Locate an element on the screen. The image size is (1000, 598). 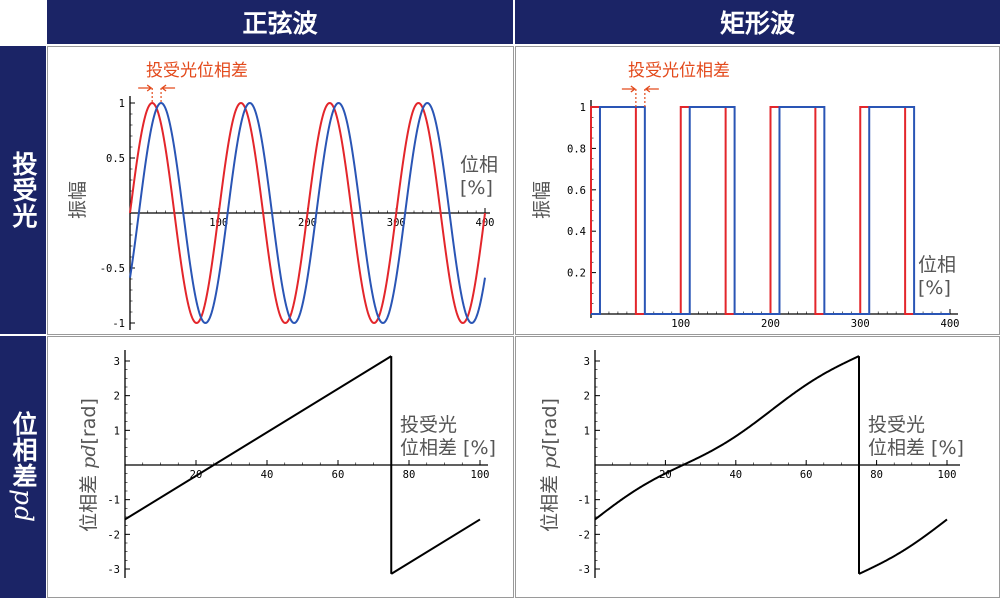
y-tick-label: 0.5 is located at coordinates (115, 159).